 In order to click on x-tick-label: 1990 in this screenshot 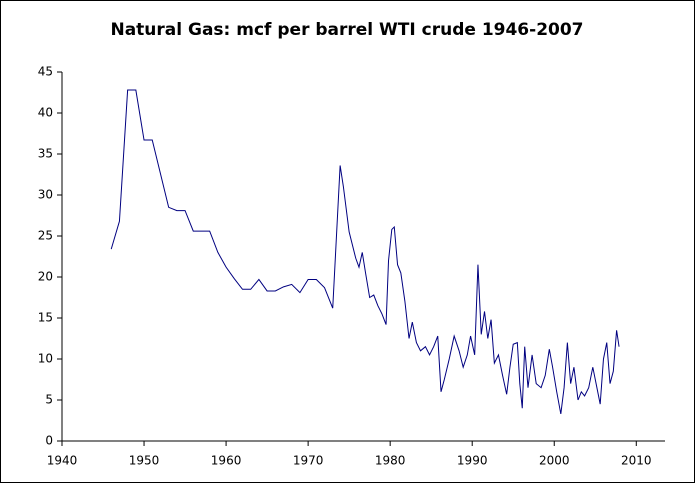, I will do `click(472, 461)`.